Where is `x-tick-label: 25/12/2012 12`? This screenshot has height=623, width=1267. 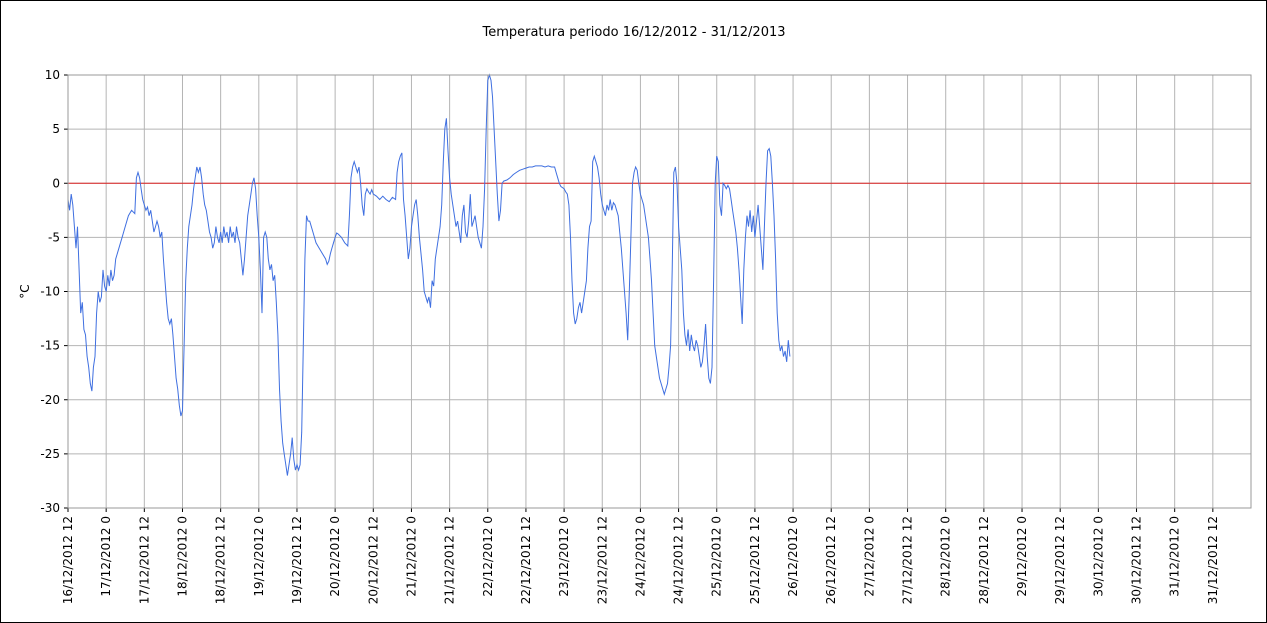 x-tick-label: 25/12/2012 12 is located at coordinates (755, 560).